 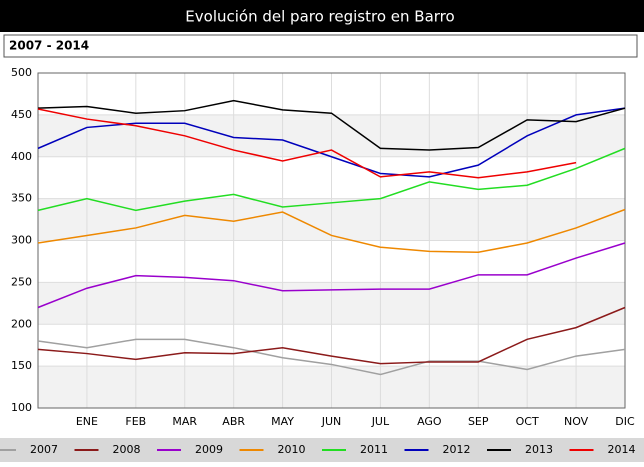 I want to click on legend-label: 2012, so click(x=457, y=449).